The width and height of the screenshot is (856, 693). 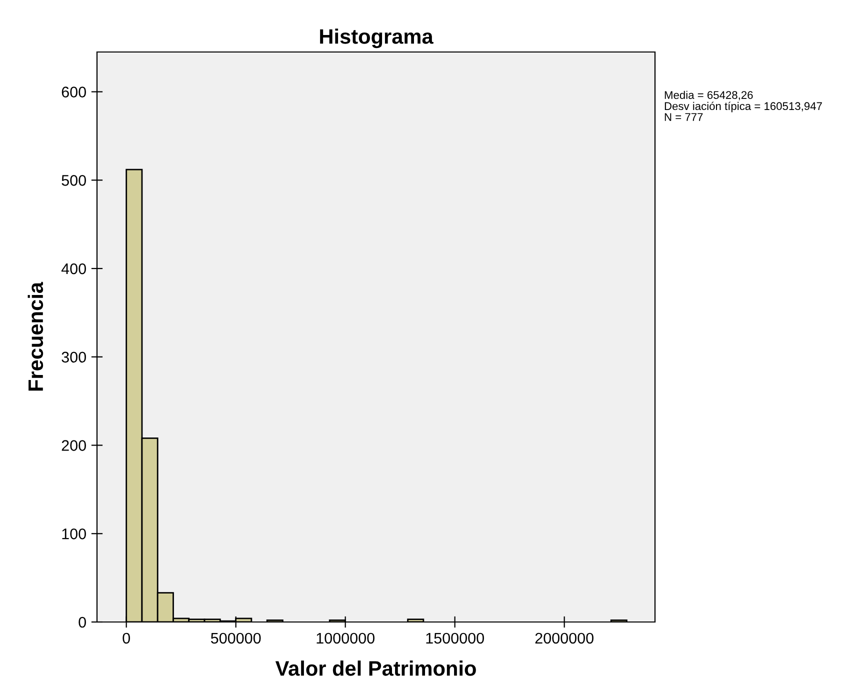 I want to click on x-tick-label: 1000000, so click(x=345, y=638).